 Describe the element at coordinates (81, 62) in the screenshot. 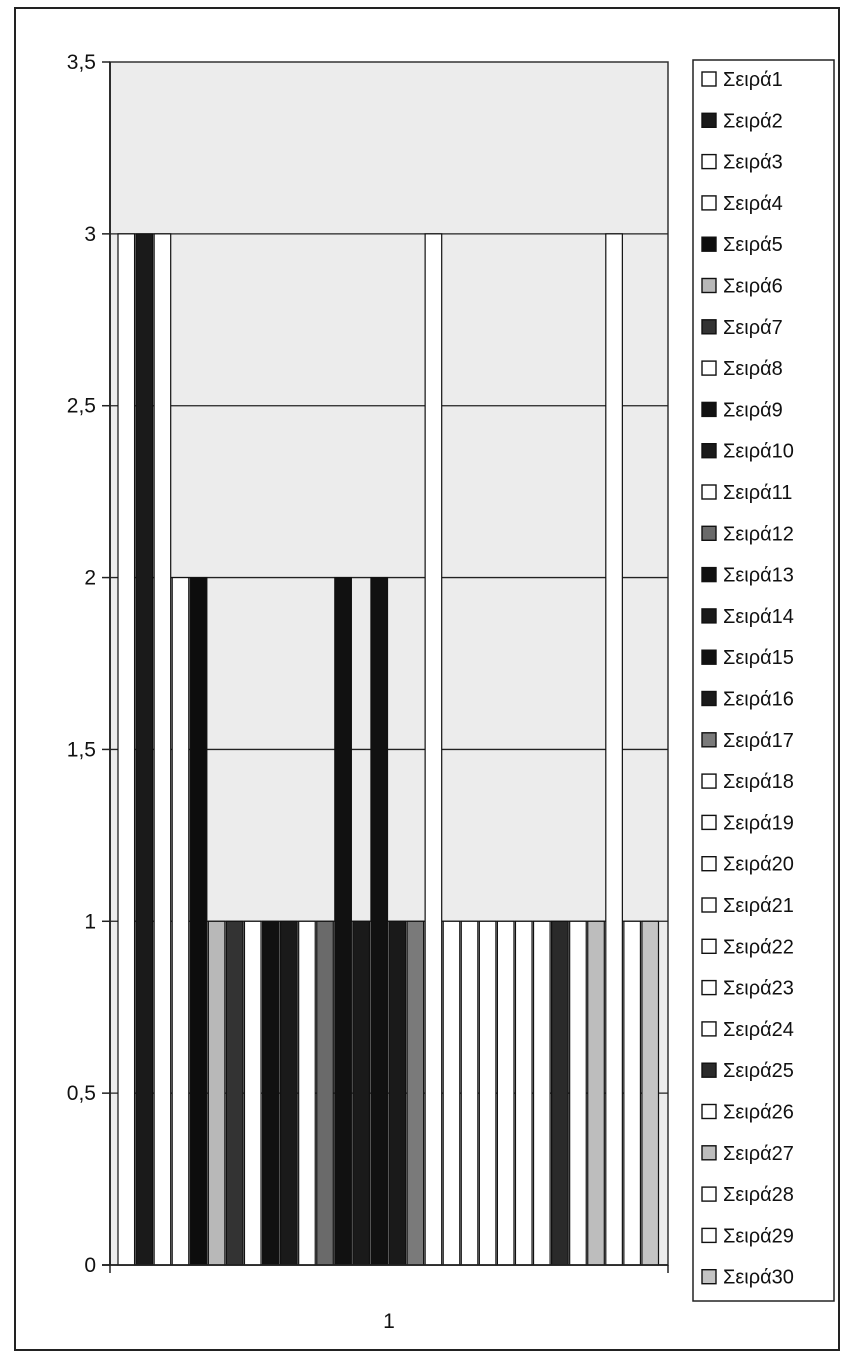

I see `y-tick-label: 3,5` at that location.